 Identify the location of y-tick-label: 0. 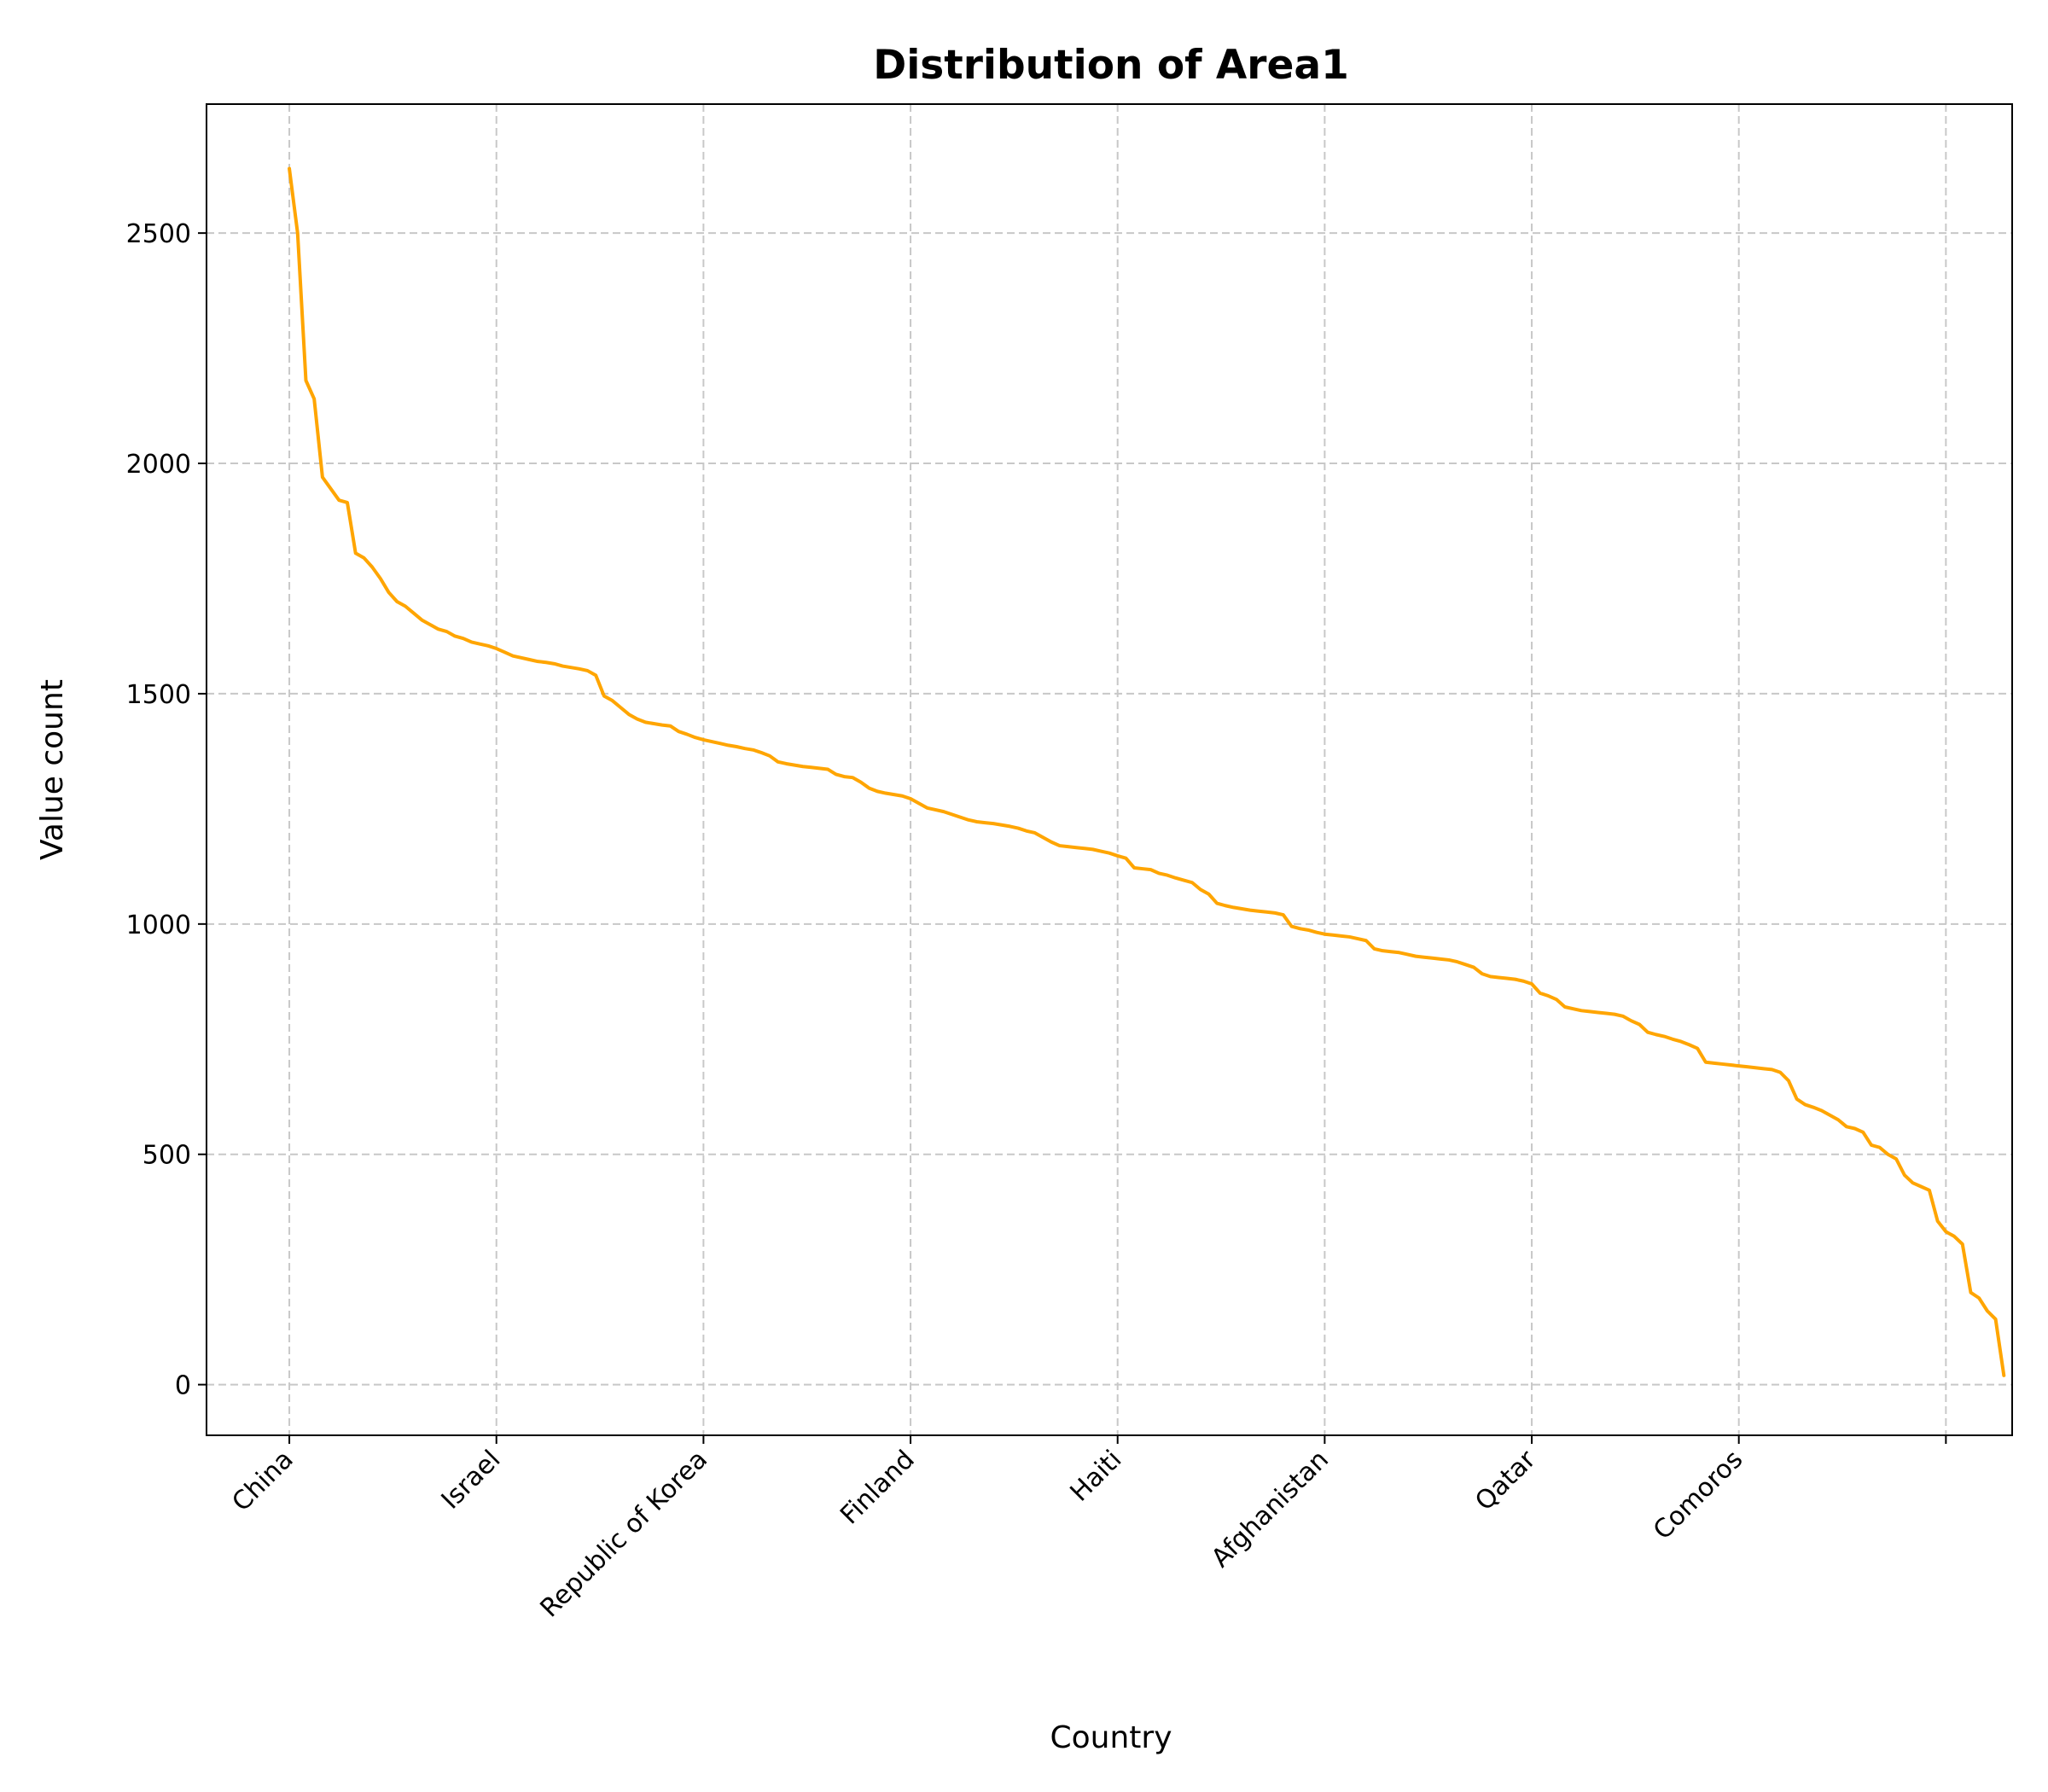
(183, 1386).